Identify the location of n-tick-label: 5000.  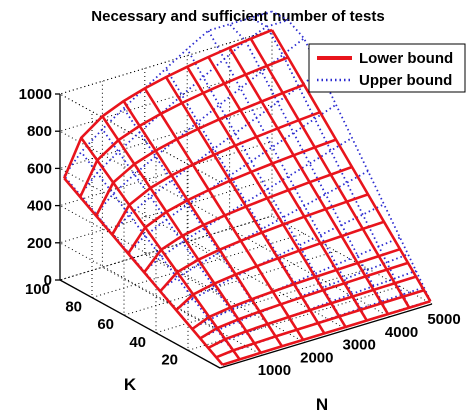
(443, 319).